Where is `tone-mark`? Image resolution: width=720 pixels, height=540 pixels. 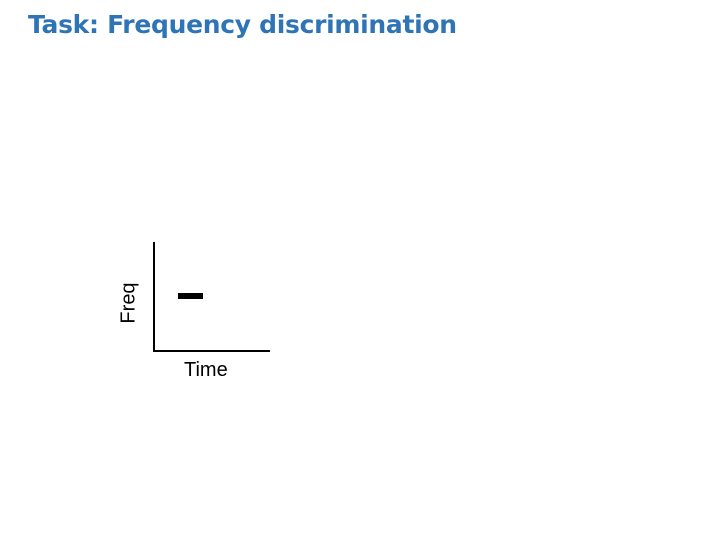 tone-mark is located at coordinates (190, 296).